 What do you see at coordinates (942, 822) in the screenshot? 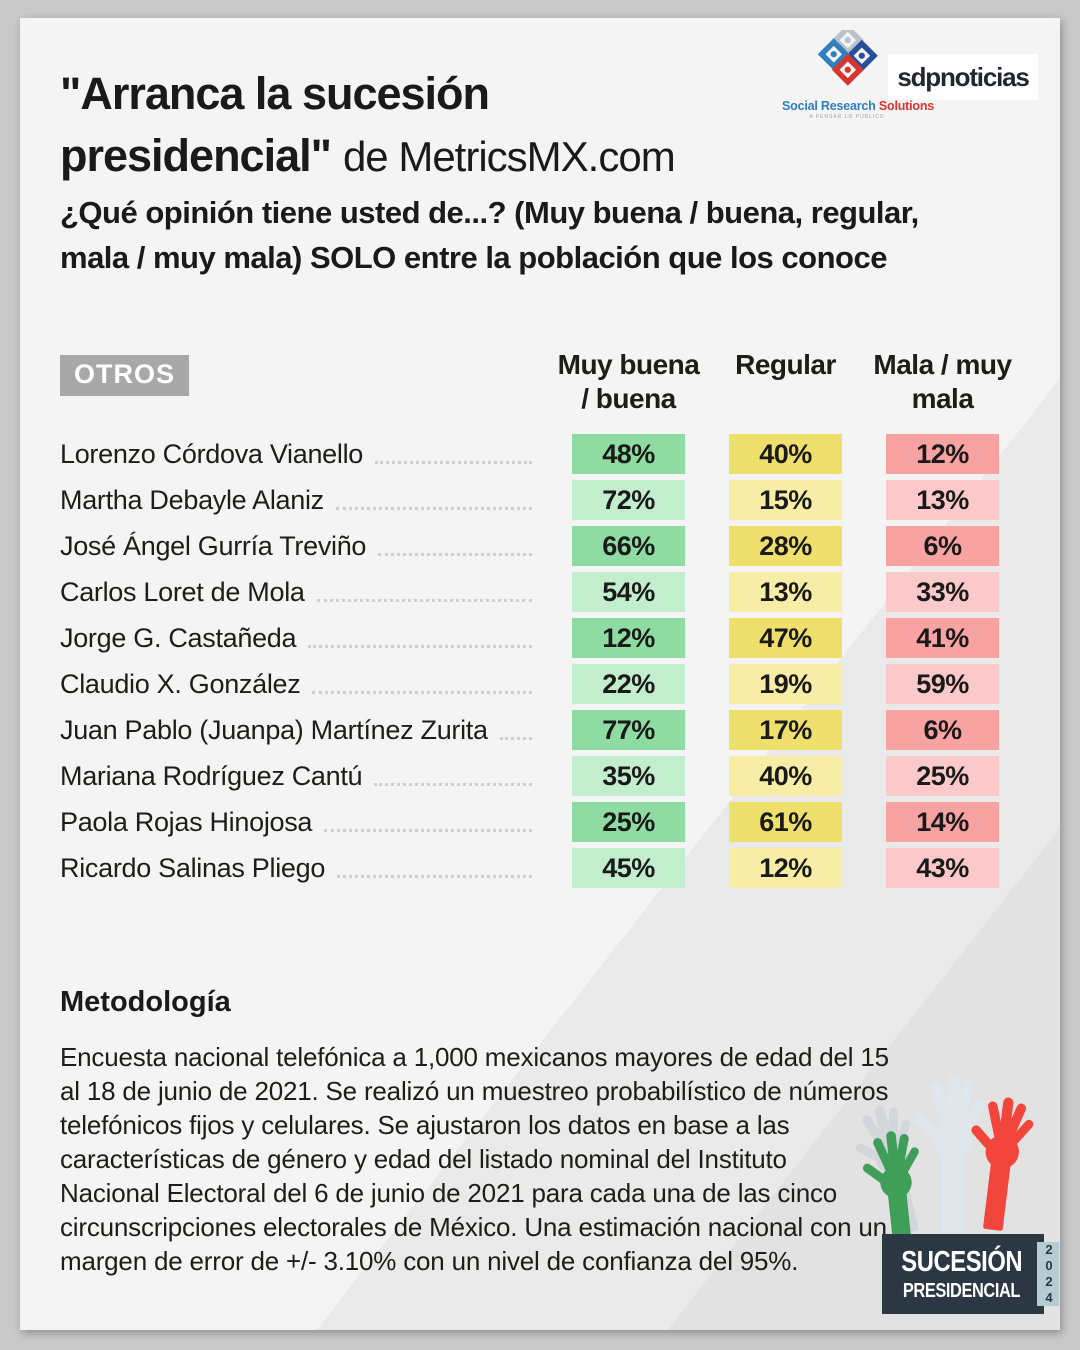
I see `cell-mala: 14%` at bounding box center [942, 822].